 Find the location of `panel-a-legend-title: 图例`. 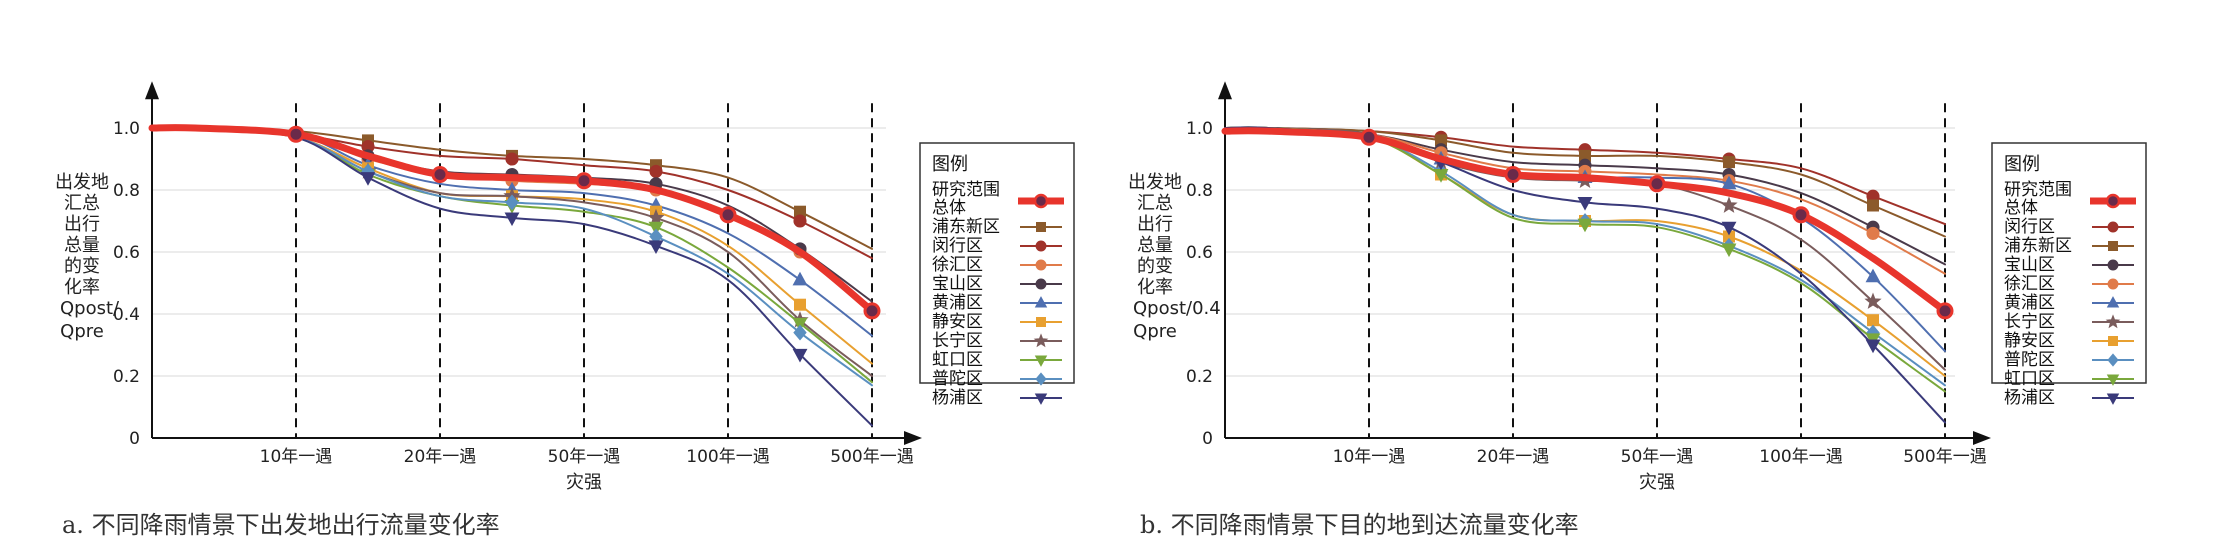

panel-a-legend-title: 图例 is located at coordinates (950, 164).